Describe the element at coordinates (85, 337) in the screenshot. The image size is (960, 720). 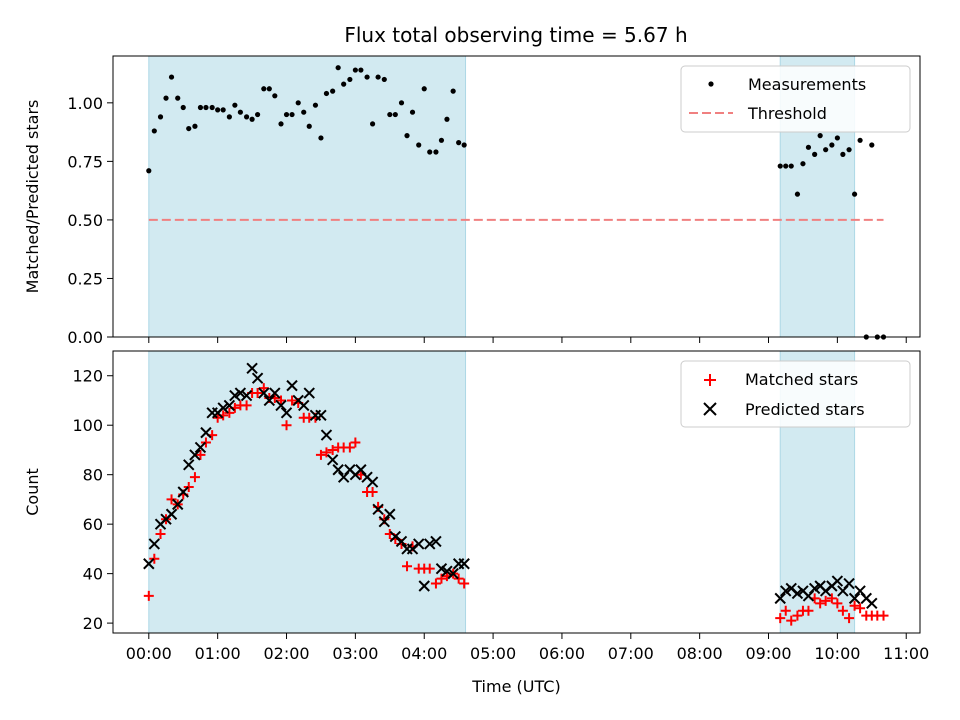
I see `y-tick-label: 0.00` at that location.